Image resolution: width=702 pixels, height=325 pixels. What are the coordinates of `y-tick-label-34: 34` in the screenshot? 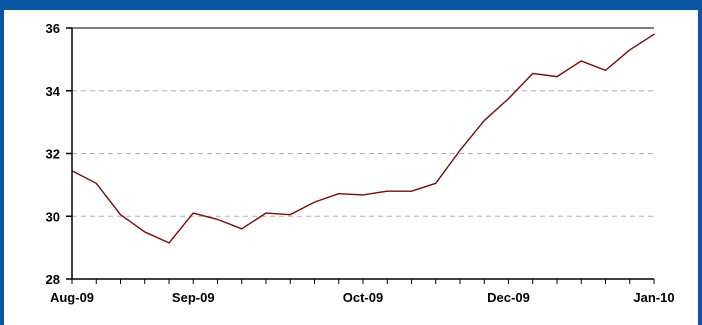 It's located at (53, 91).